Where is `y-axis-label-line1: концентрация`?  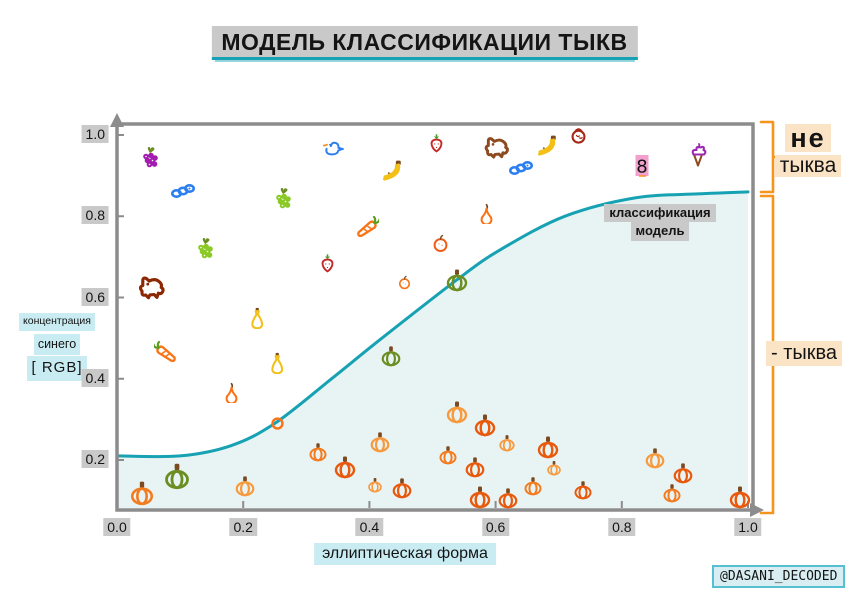
y-axis-label-line1: концентрация is located at coordinates (57, 322).